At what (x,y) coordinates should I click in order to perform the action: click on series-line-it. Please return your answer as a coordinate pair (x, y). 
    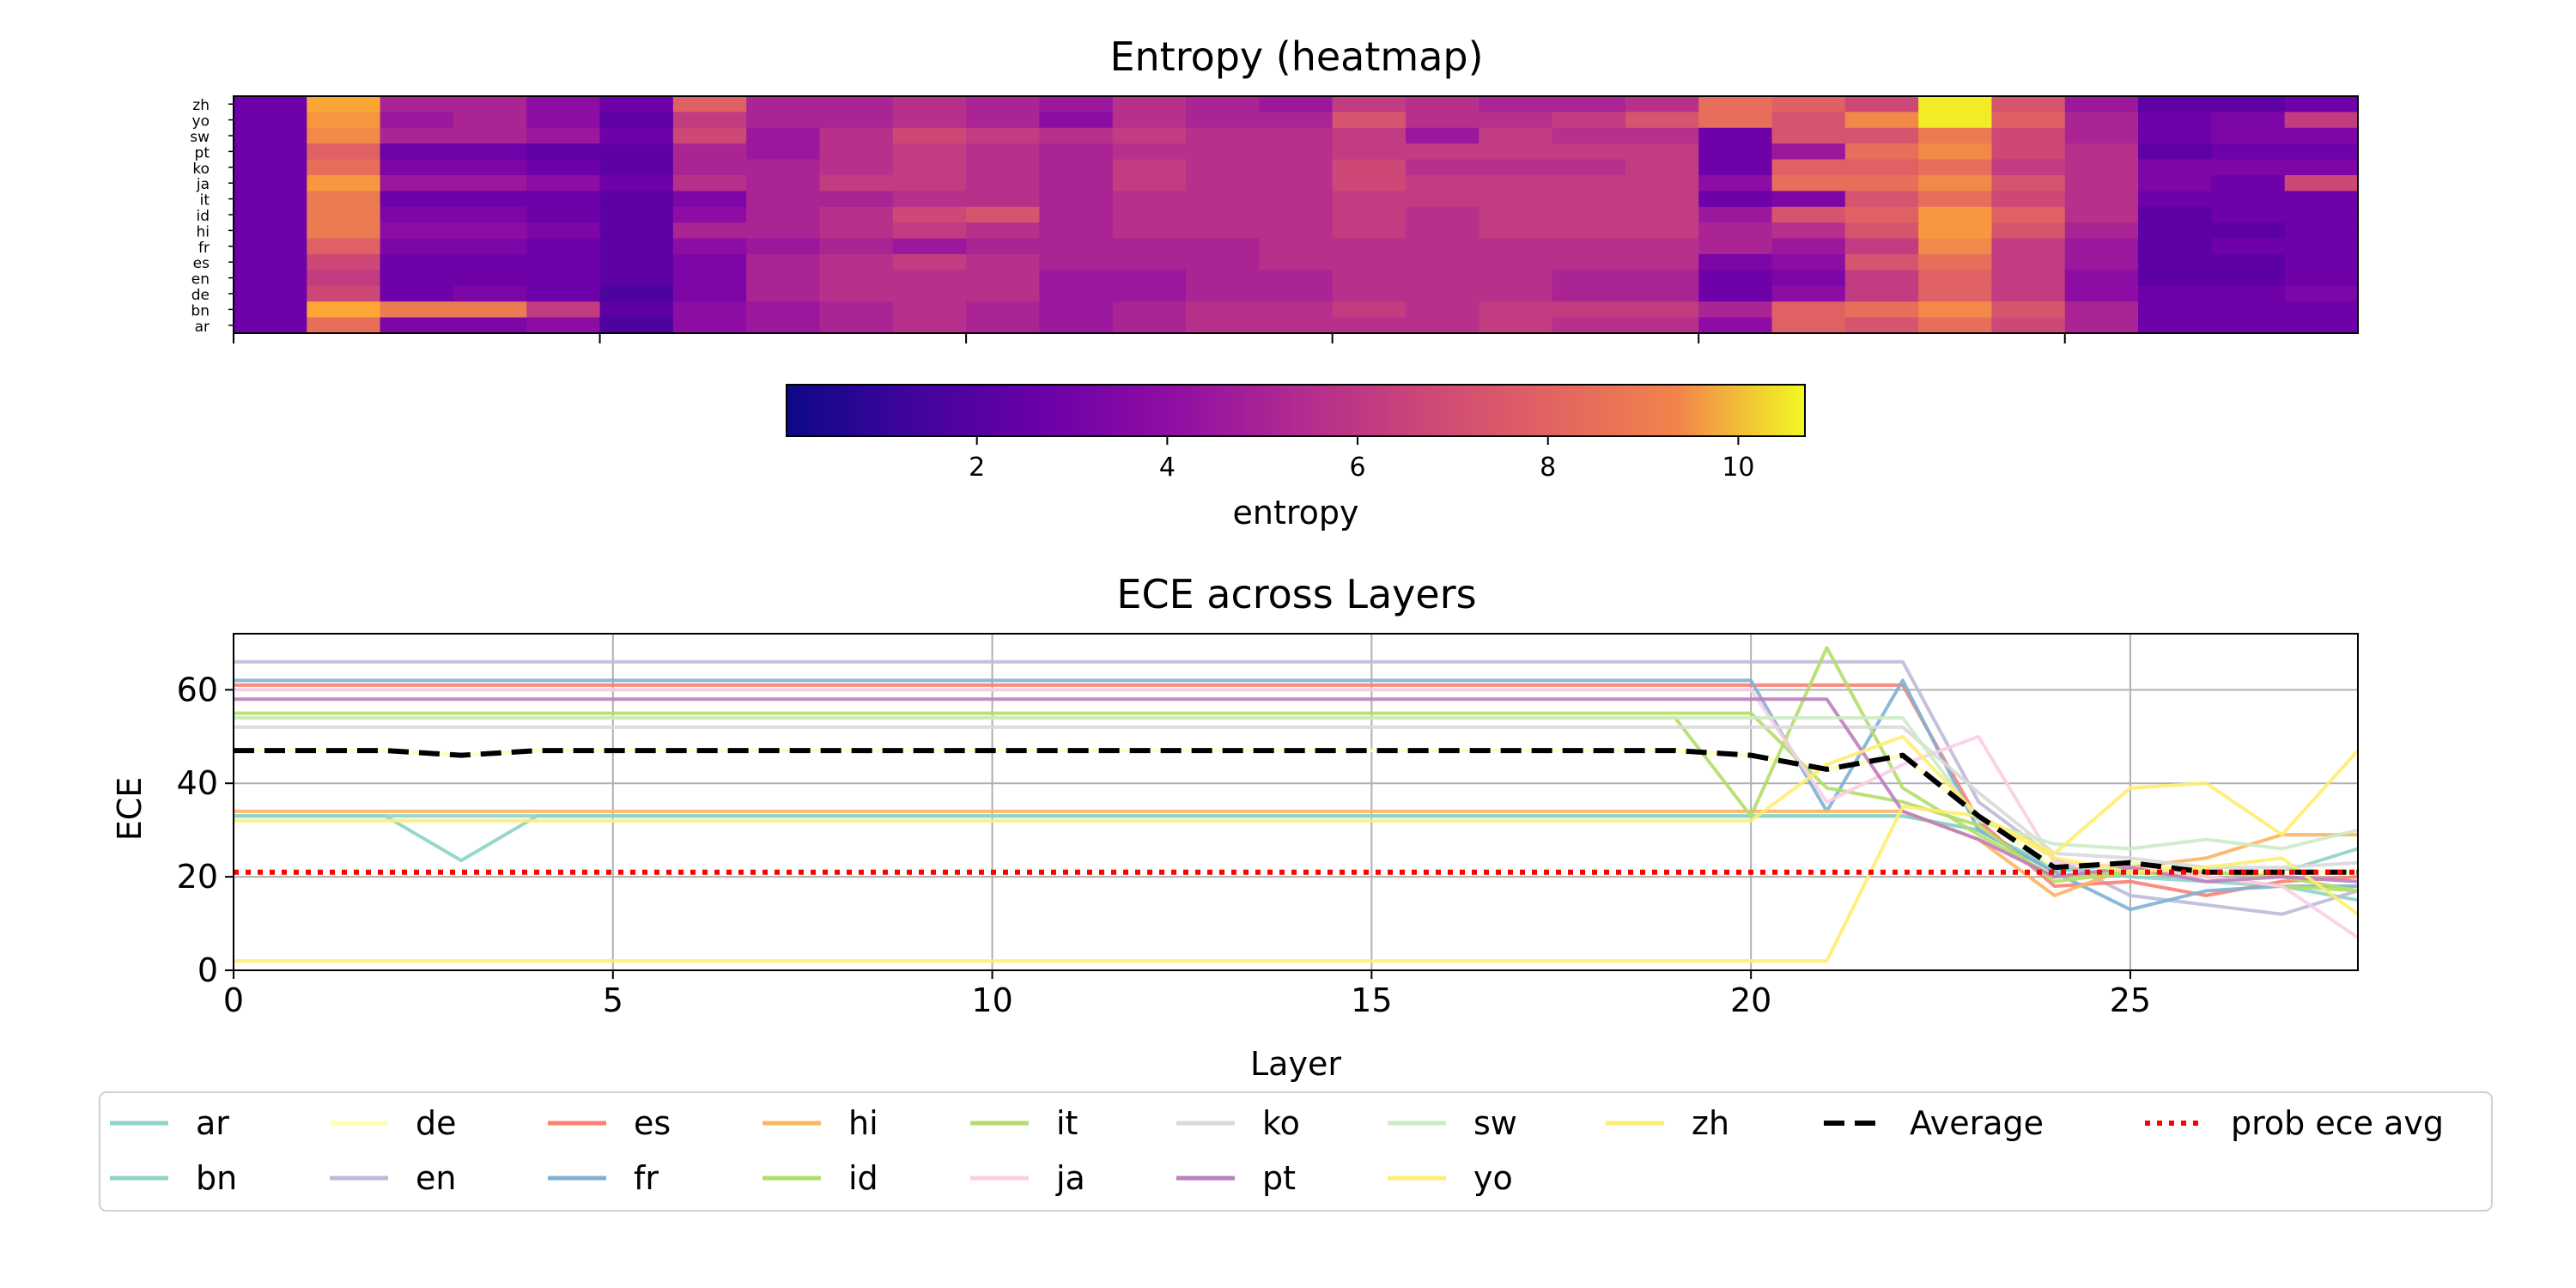
    Looking at the image, I should click on (1297, 802).